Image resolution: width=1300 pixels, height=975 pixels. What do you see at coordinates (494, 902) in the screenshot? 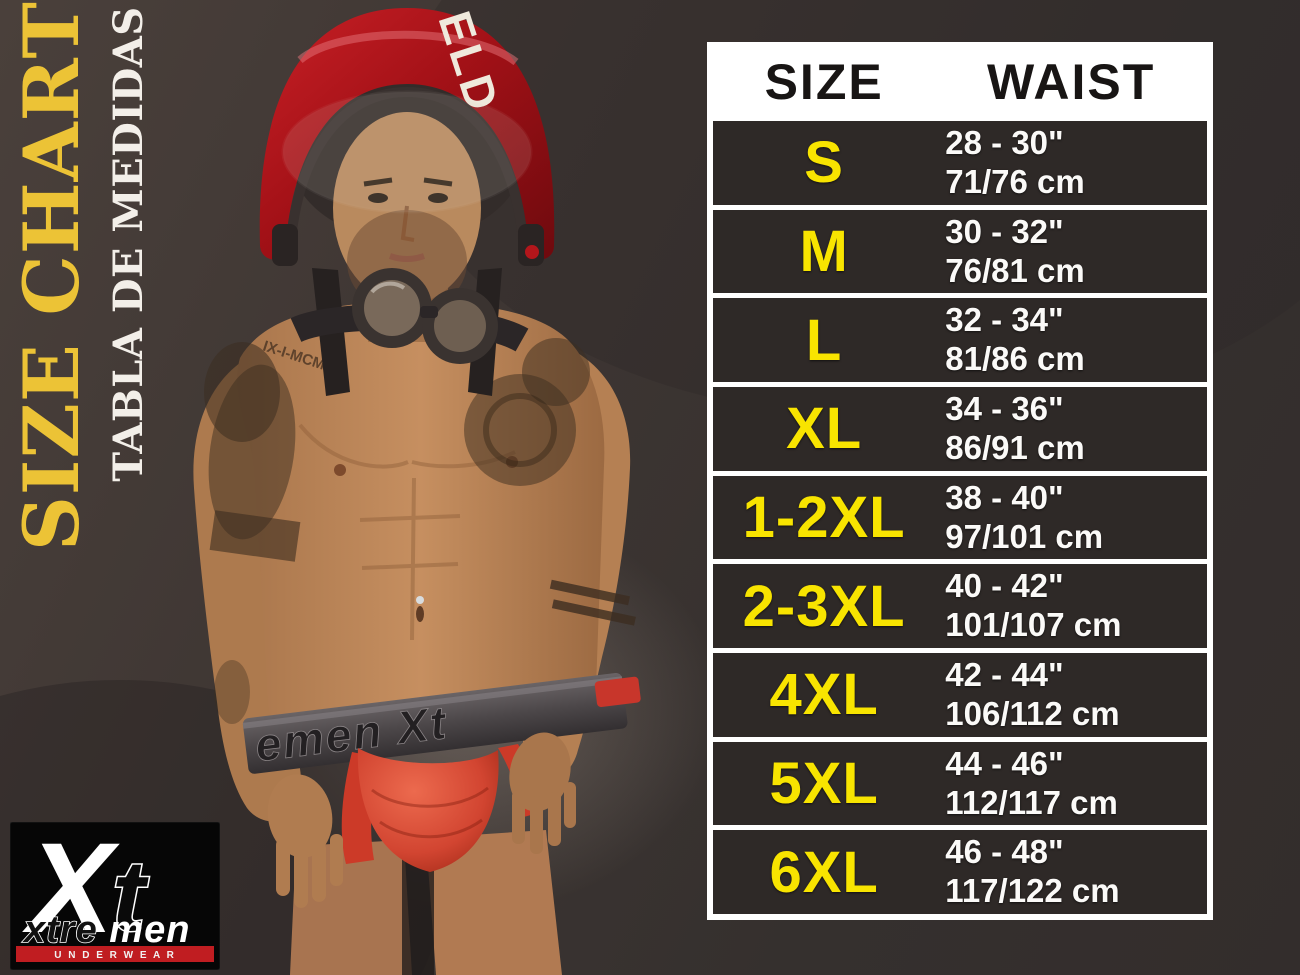
I see `model-right-thigh` at bounding box center [494, 902].